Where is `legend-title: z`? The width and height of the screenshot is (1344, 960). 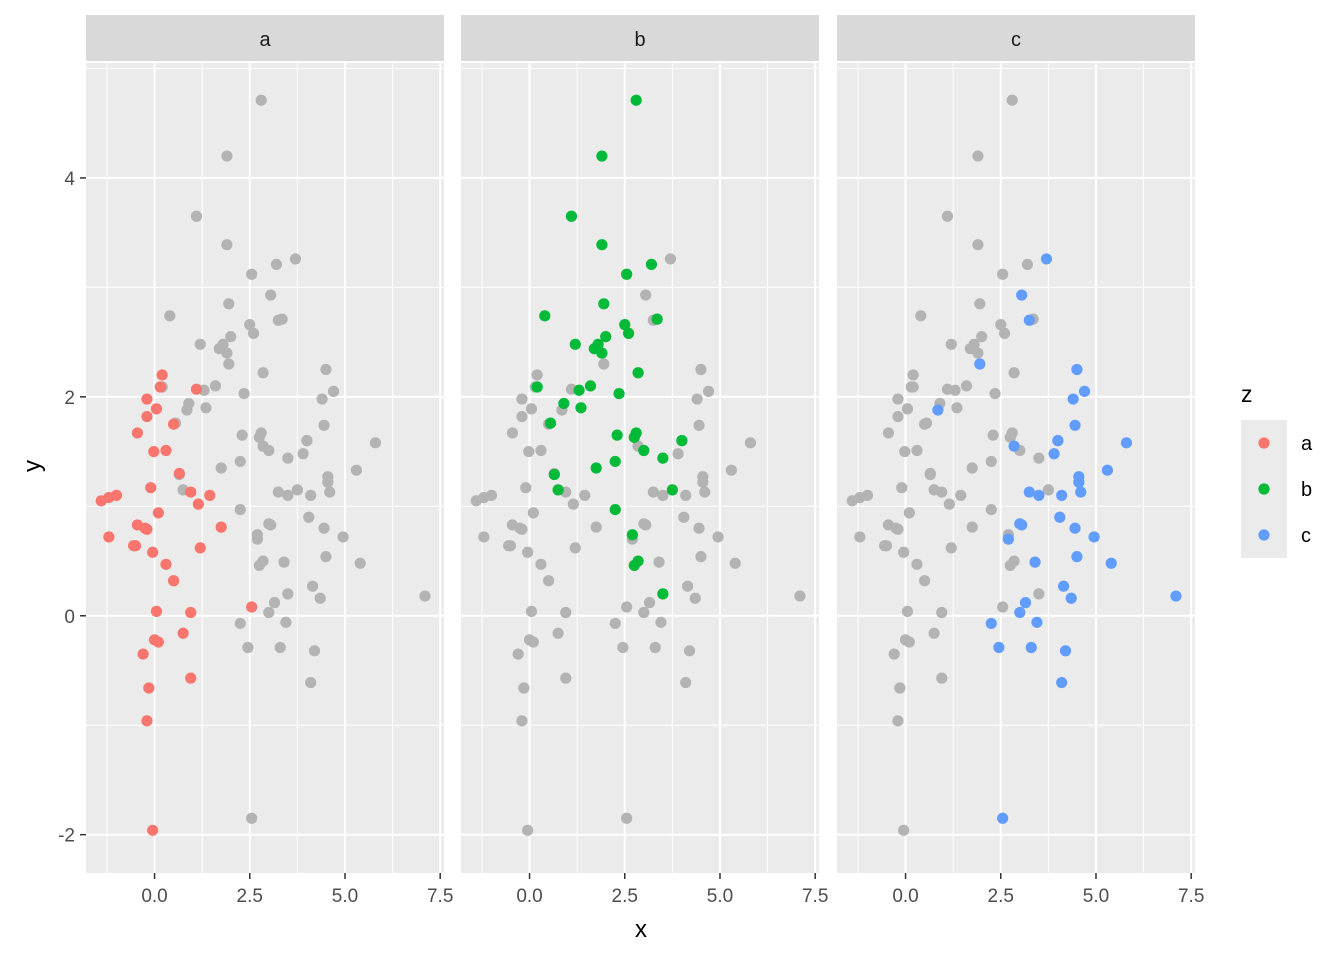 legend-title: z is located at coordinates (1247, 394).